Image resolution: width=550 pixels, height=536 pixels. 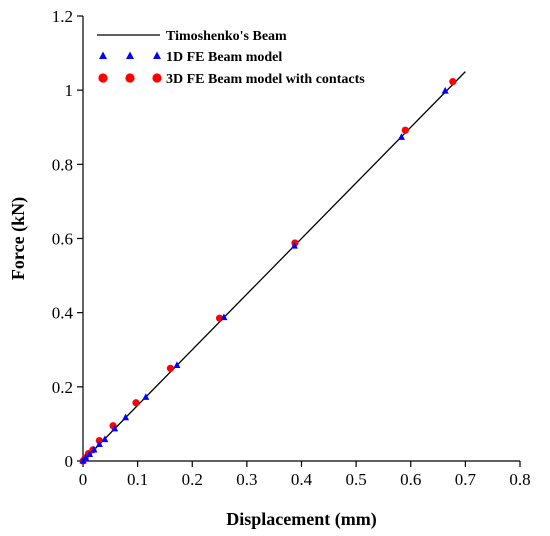 What do you see at coordinates (62, 387) in the screenshot?
I see `y-tick-label: 0.2` at bounding box center [62, 387].